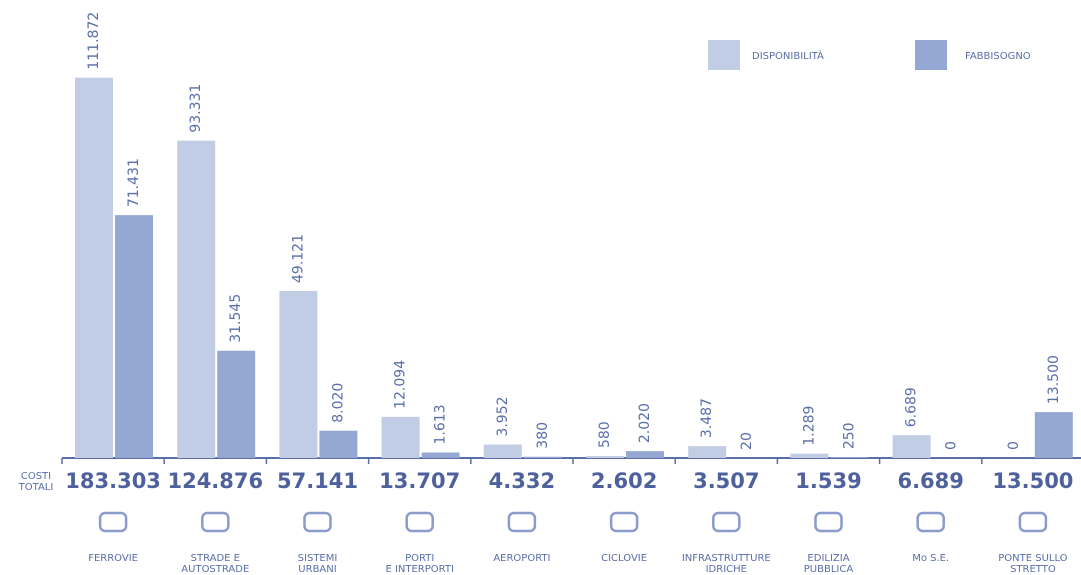 The width and height of the screenshot is (1081, 575). What do you see at coordinates (605, 434) in the screenshot?
I see `value-label: 580` at bounding box center [605, 434].